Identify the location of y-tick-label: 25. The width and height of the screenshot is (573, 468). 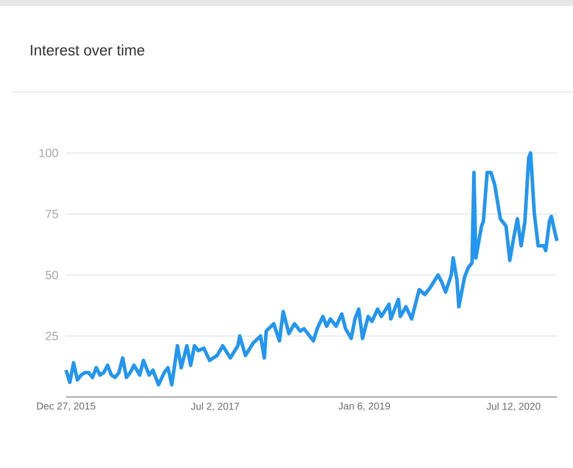
(52, 336).